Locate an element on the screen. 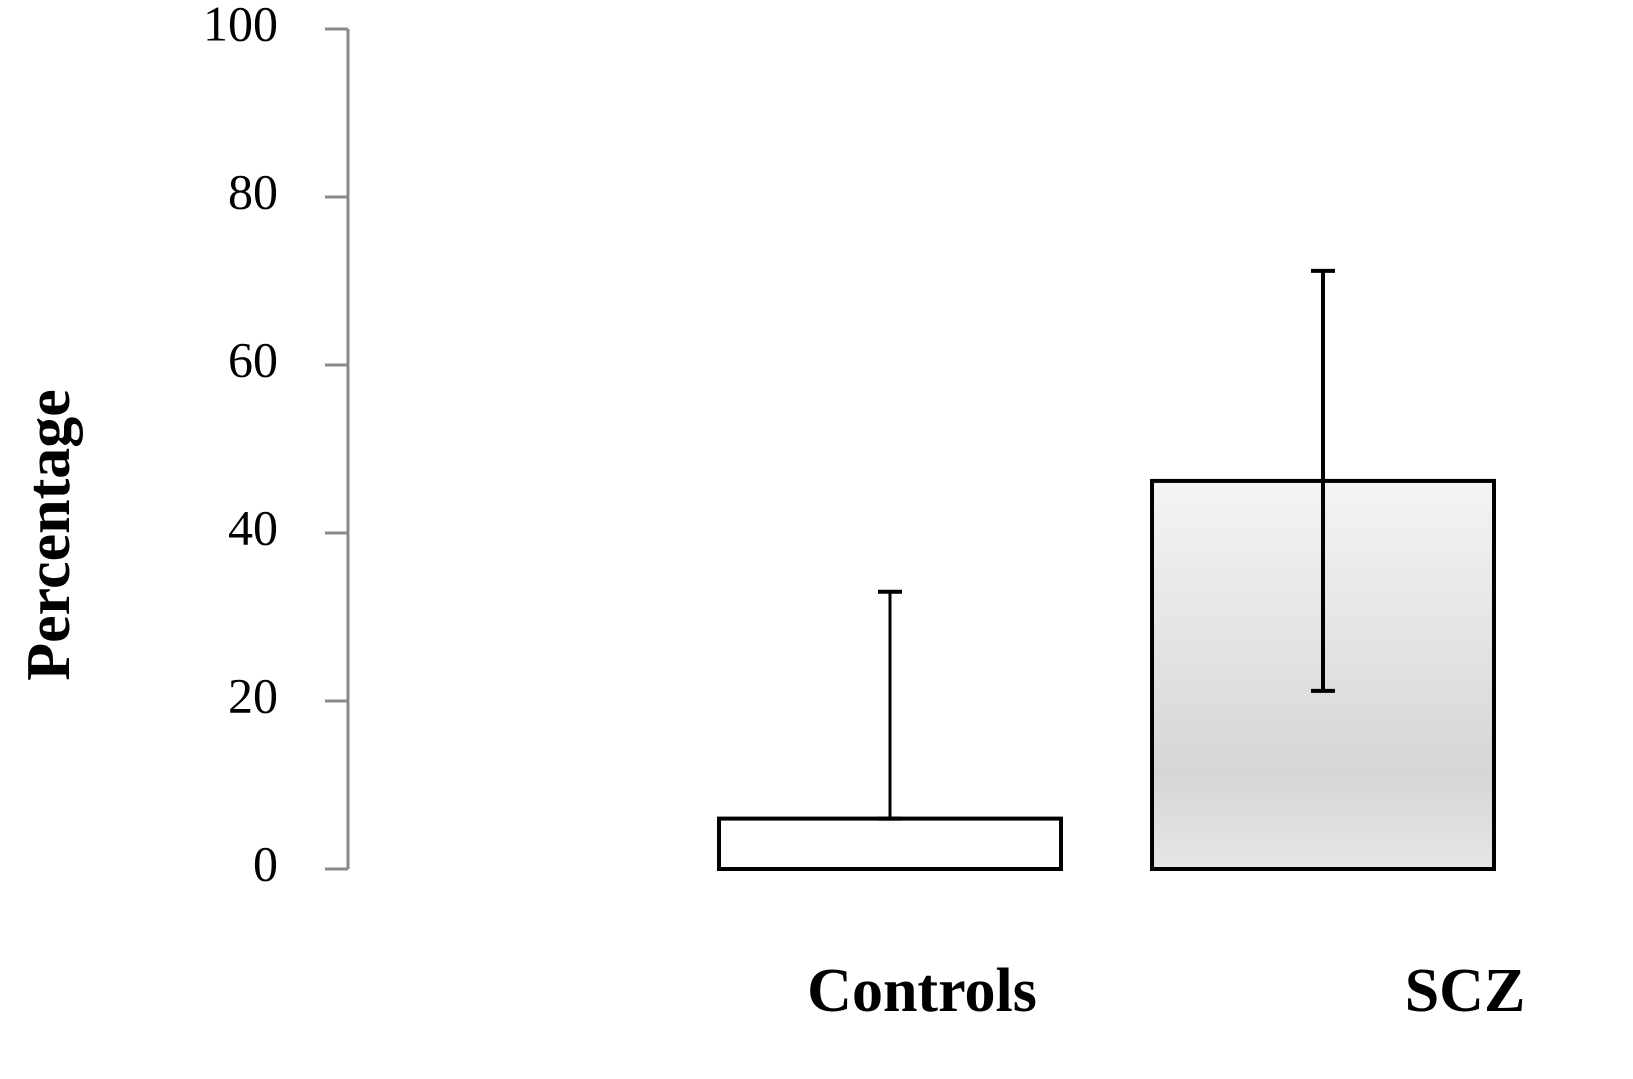  y-tick-label: 60 is located at coordinates (253, 359).